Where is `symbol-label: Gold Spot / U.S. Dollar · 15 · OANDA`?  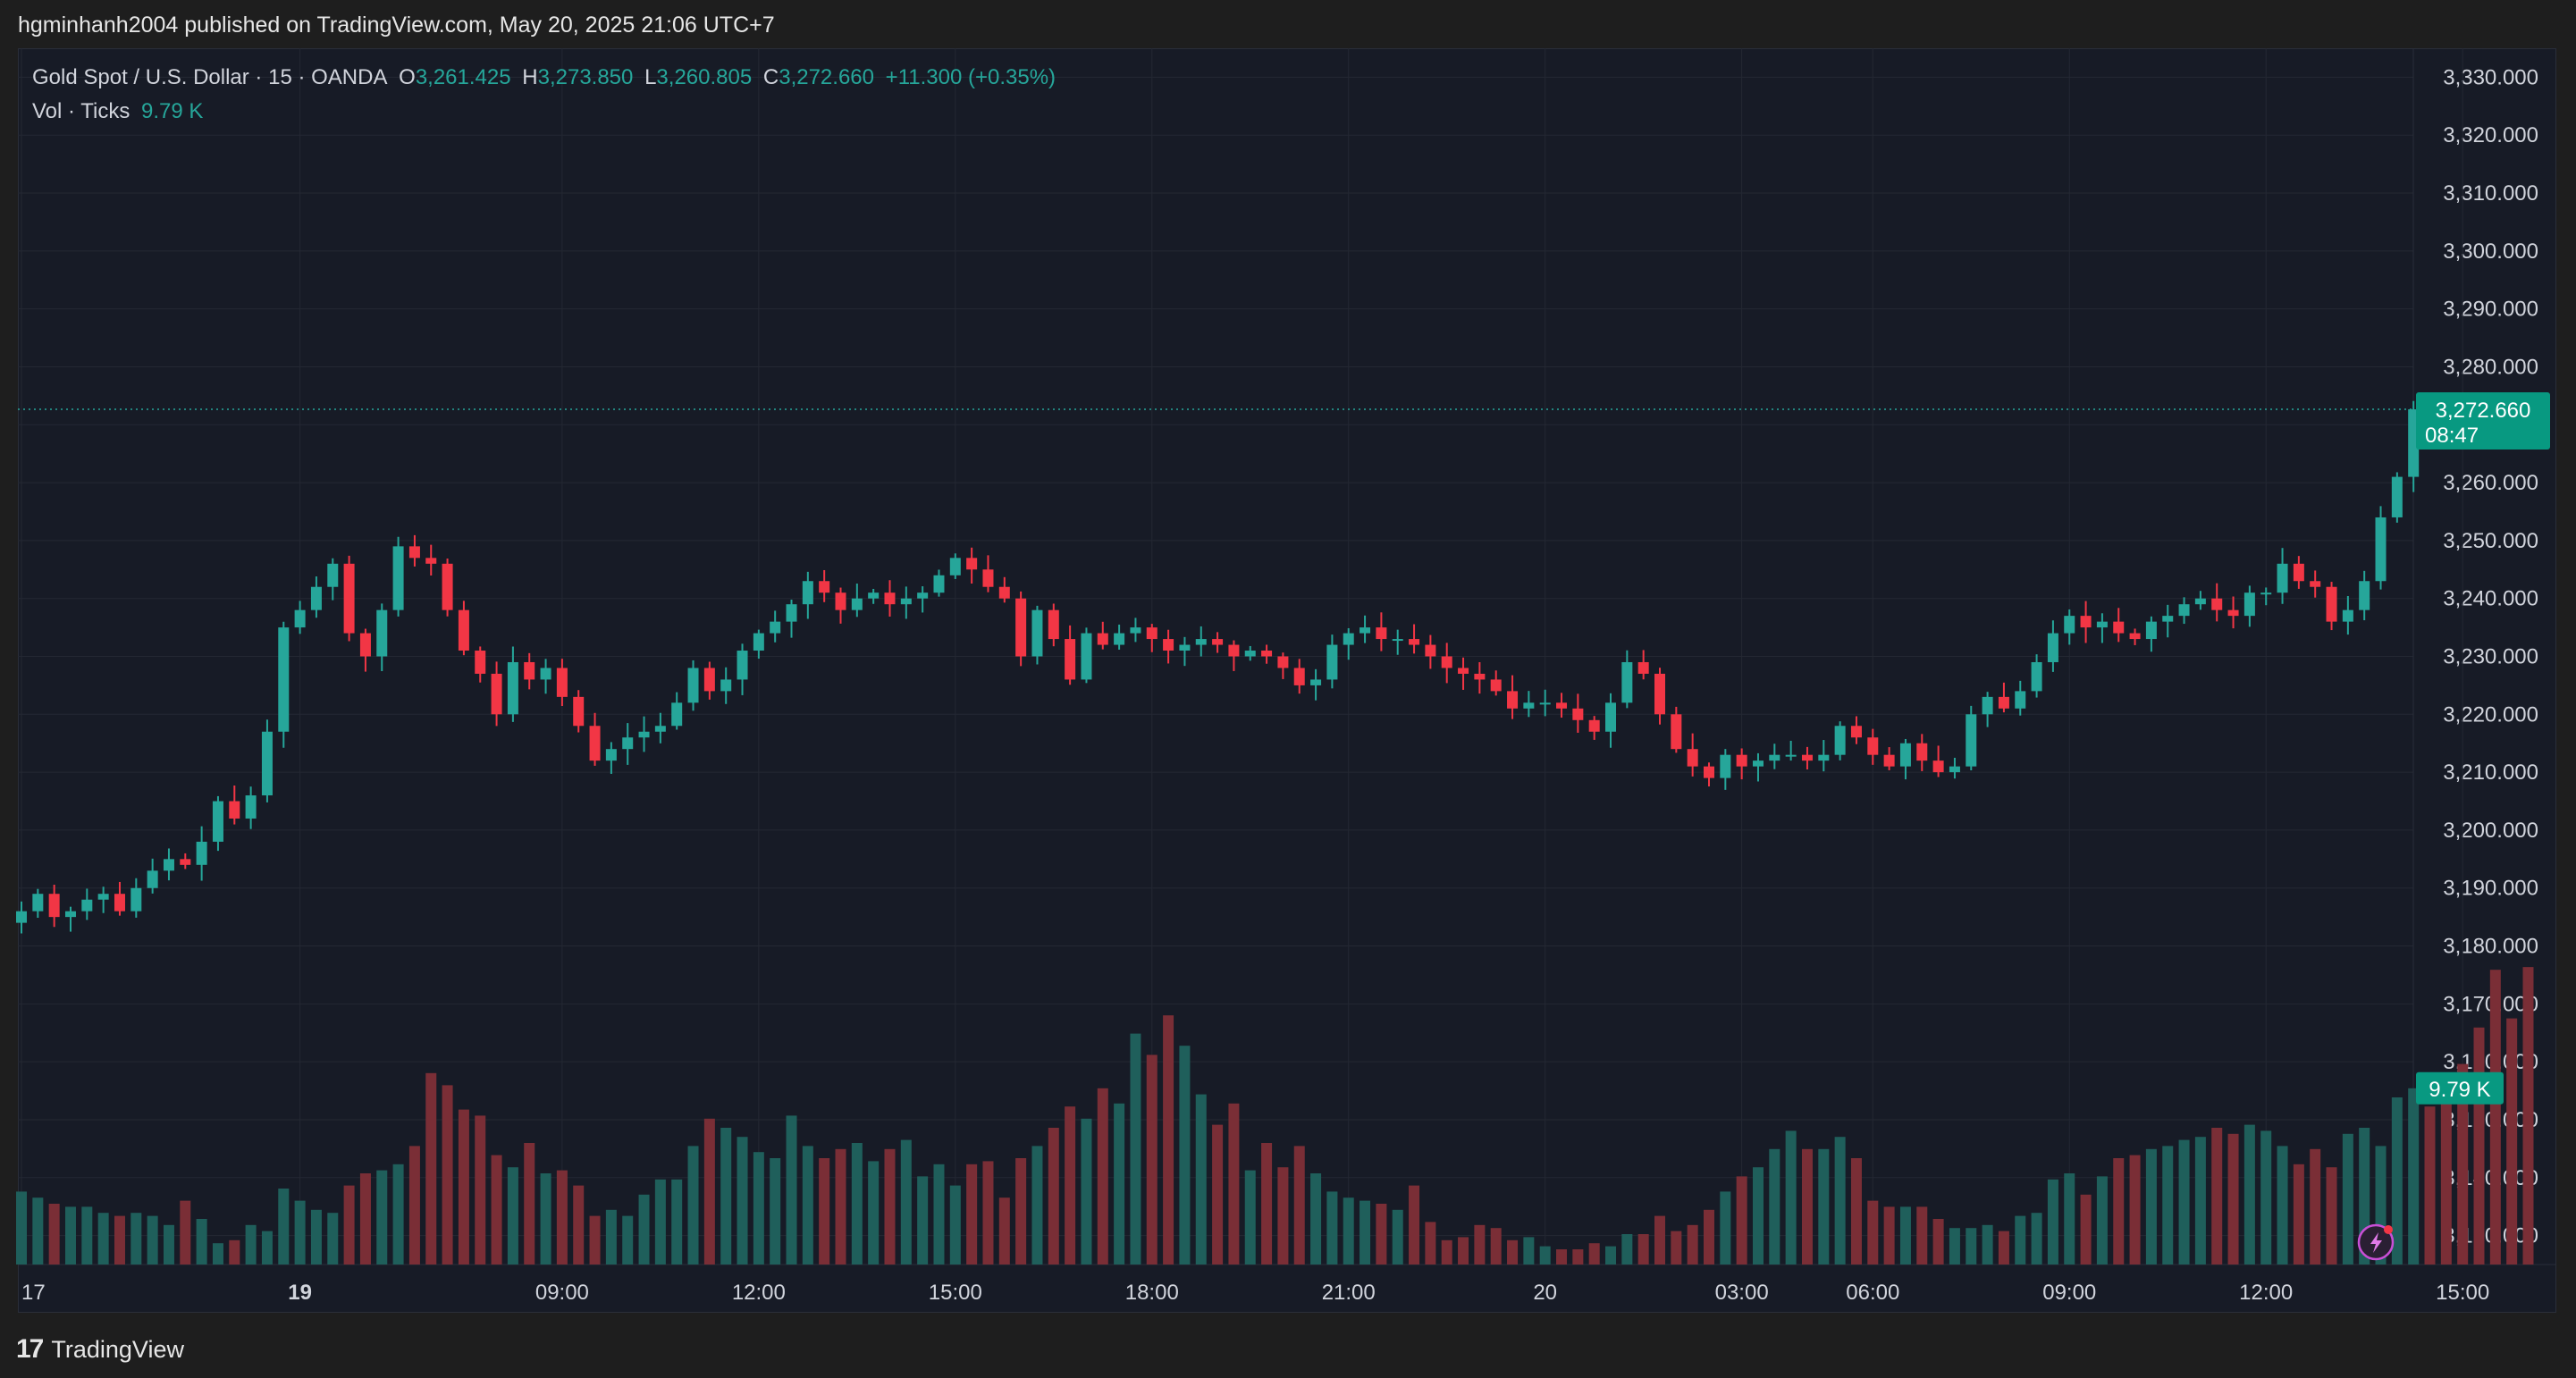
symbol-label: Gold Spot / U.S. Dollar · 15 · OANDA is located at coordinates (210, 77).